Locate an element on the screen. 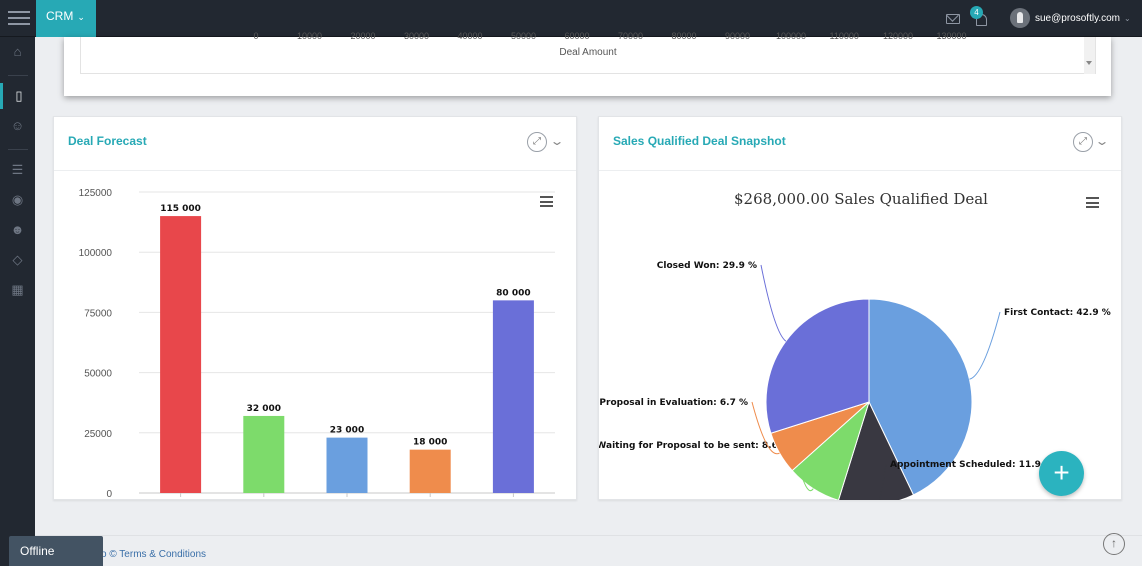  x-tick-label: 80000 is located at coordinates (684, 36).